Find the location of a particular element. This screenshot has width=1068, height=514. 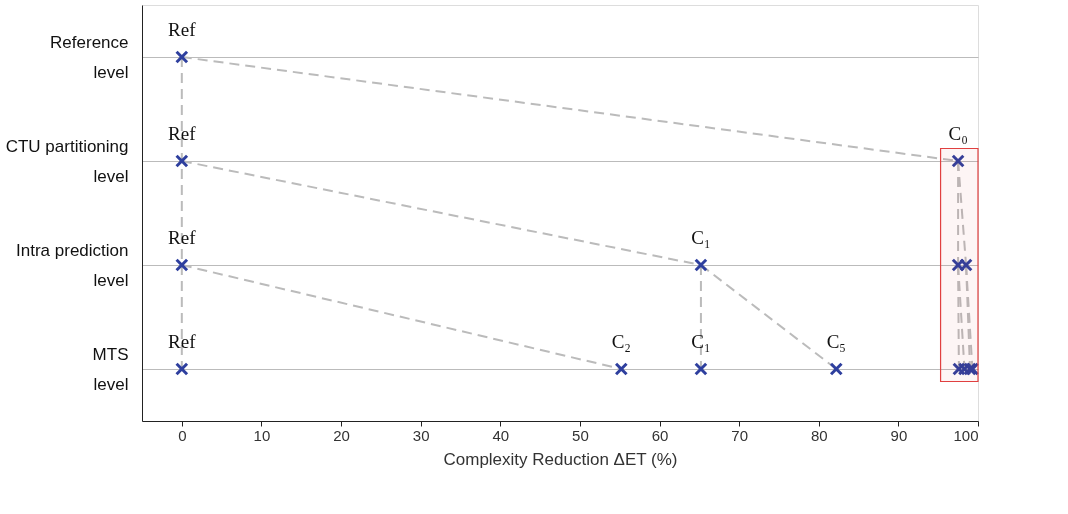

x-tick-label: 70 is located at coordinates (739, 435).